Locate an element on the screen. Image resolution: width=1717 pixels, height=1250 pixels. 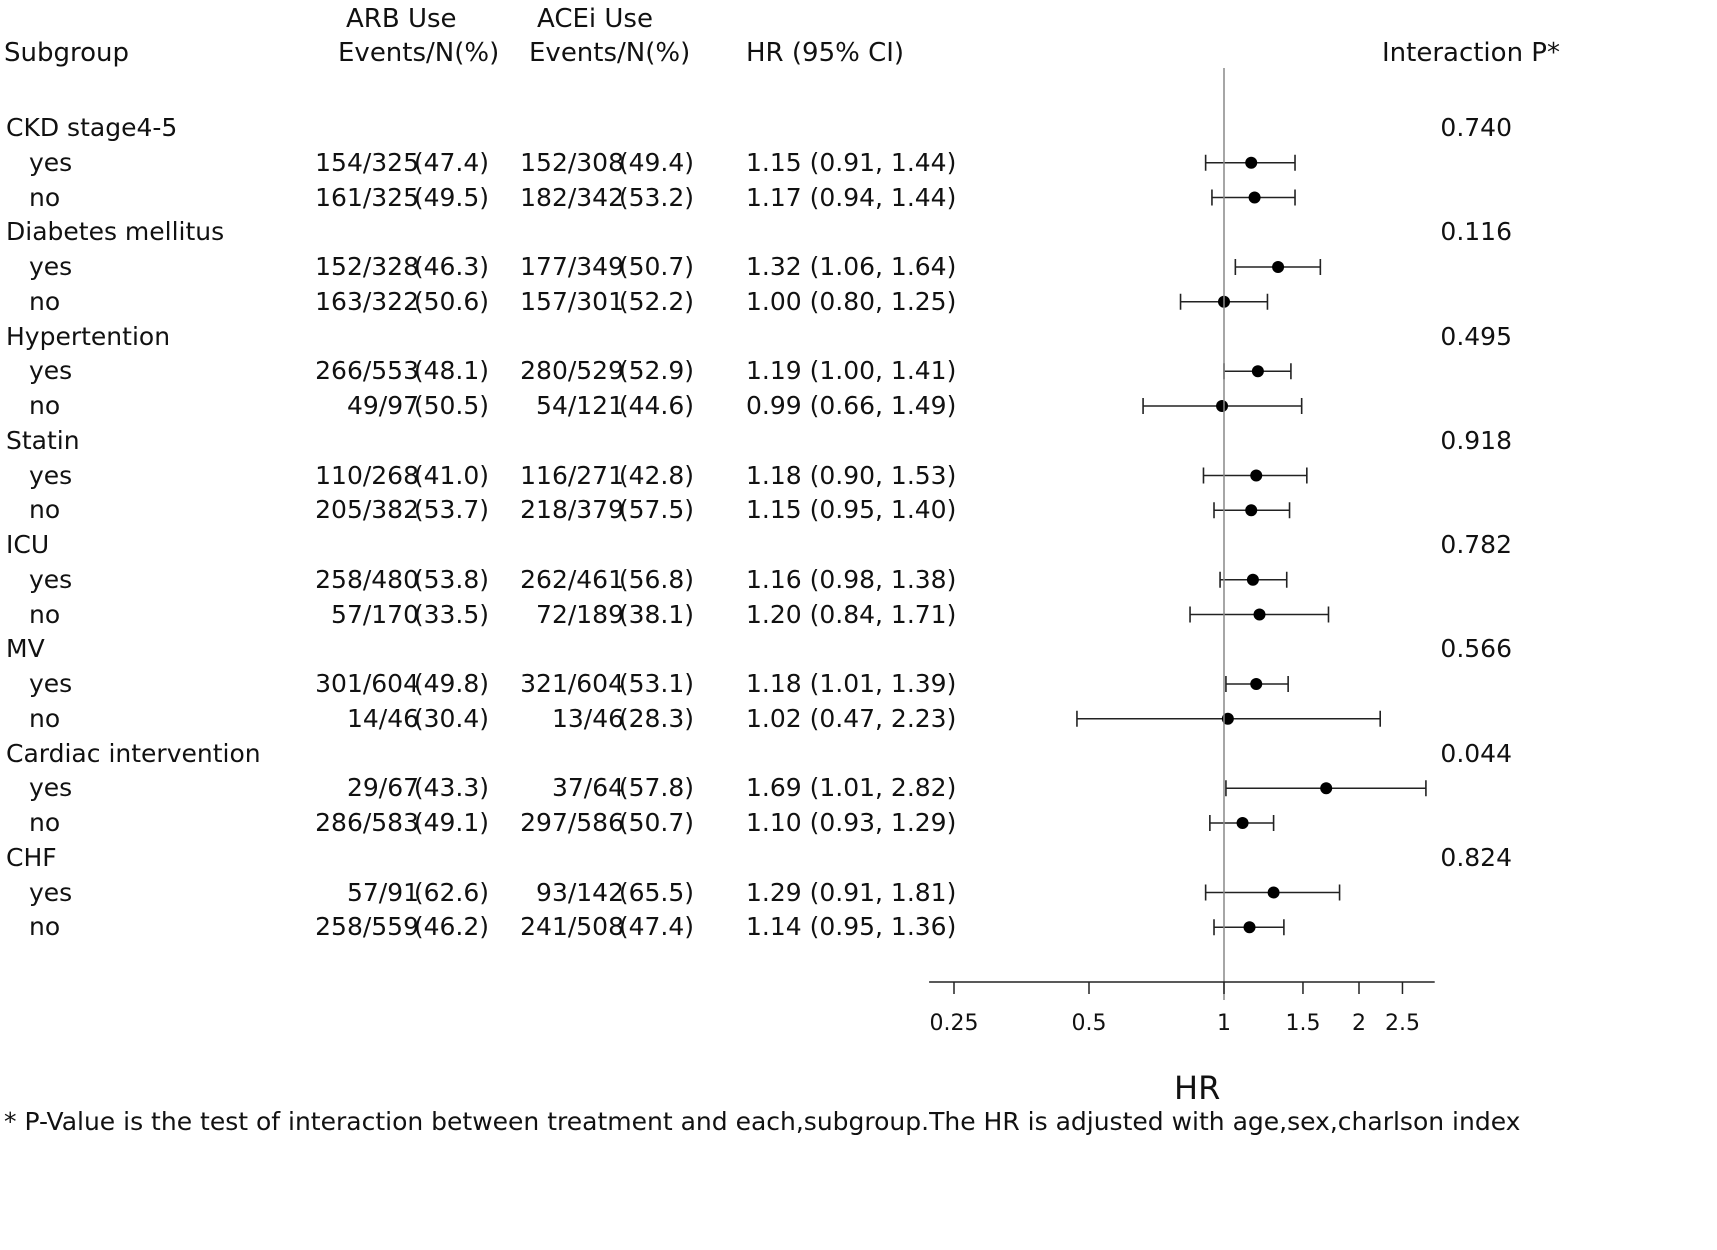
hr-ci-text: 1.18 (0.90, 1.53) is located at coordinates (851, 475).